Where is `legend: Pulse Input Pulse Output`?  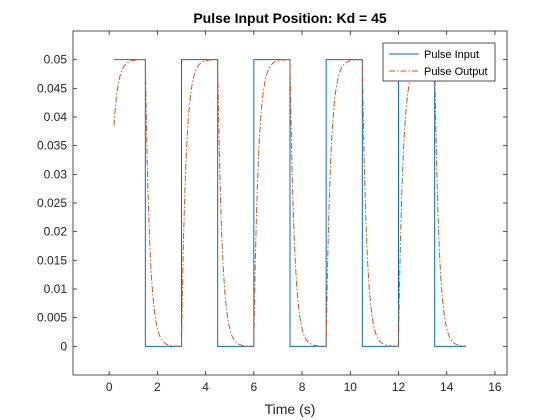 legend: Pulse Input Pulse Output is located at coordinates (439, 62).